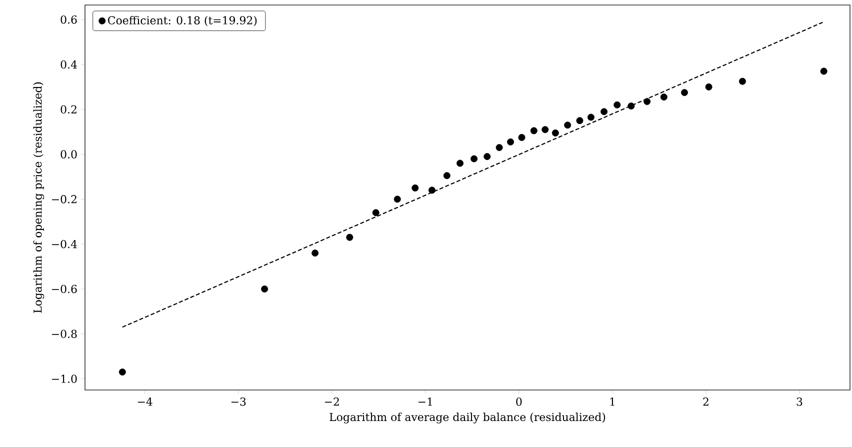 This screenshot has height=447, width=852. Describe the element at coordinates (145, 402) in the screenshot. I see `x-tick-label: −4` at that location.